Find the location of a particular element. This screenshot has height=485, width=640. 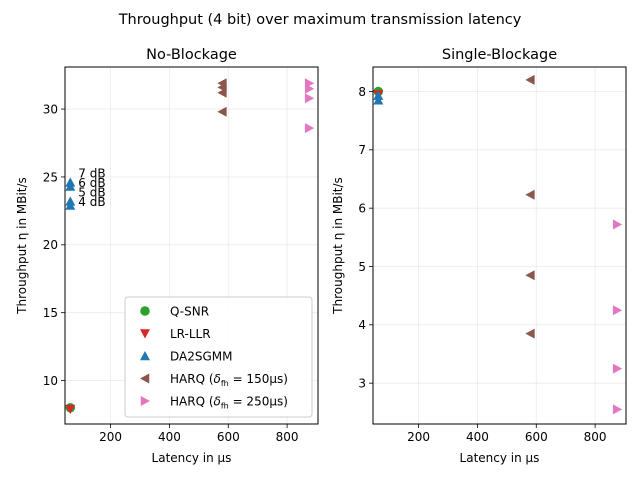

legend-label-harq150: HARQ (δfh = 150μs) is located at coordinates (229, 380).